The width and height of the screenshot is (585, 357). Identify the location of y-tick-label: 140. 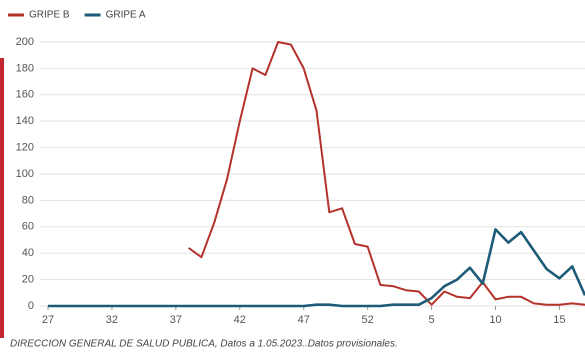
(25, 121).